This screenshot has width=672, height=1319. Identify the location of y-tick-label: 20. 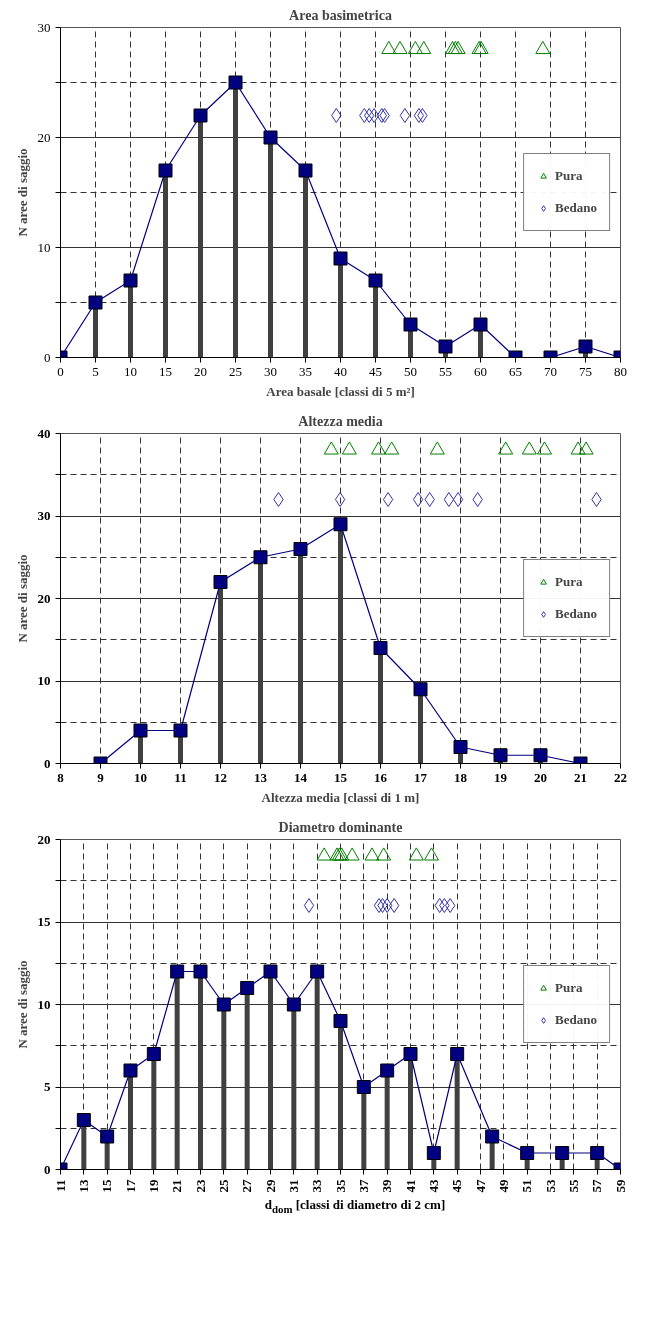
(44, 598).